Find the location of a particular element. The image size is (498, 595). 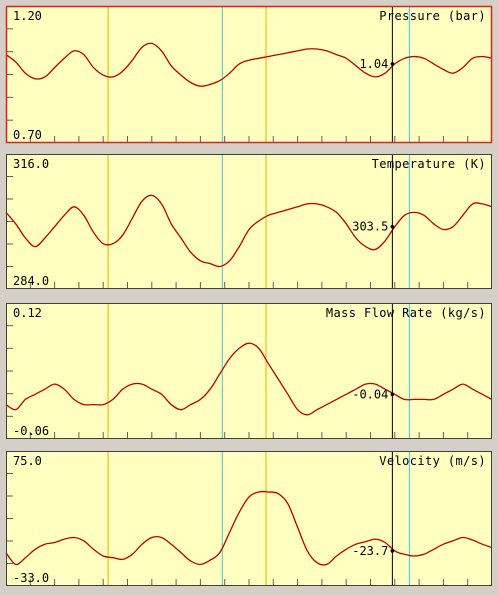

velocity-trace is located at coordinates (249, 528).